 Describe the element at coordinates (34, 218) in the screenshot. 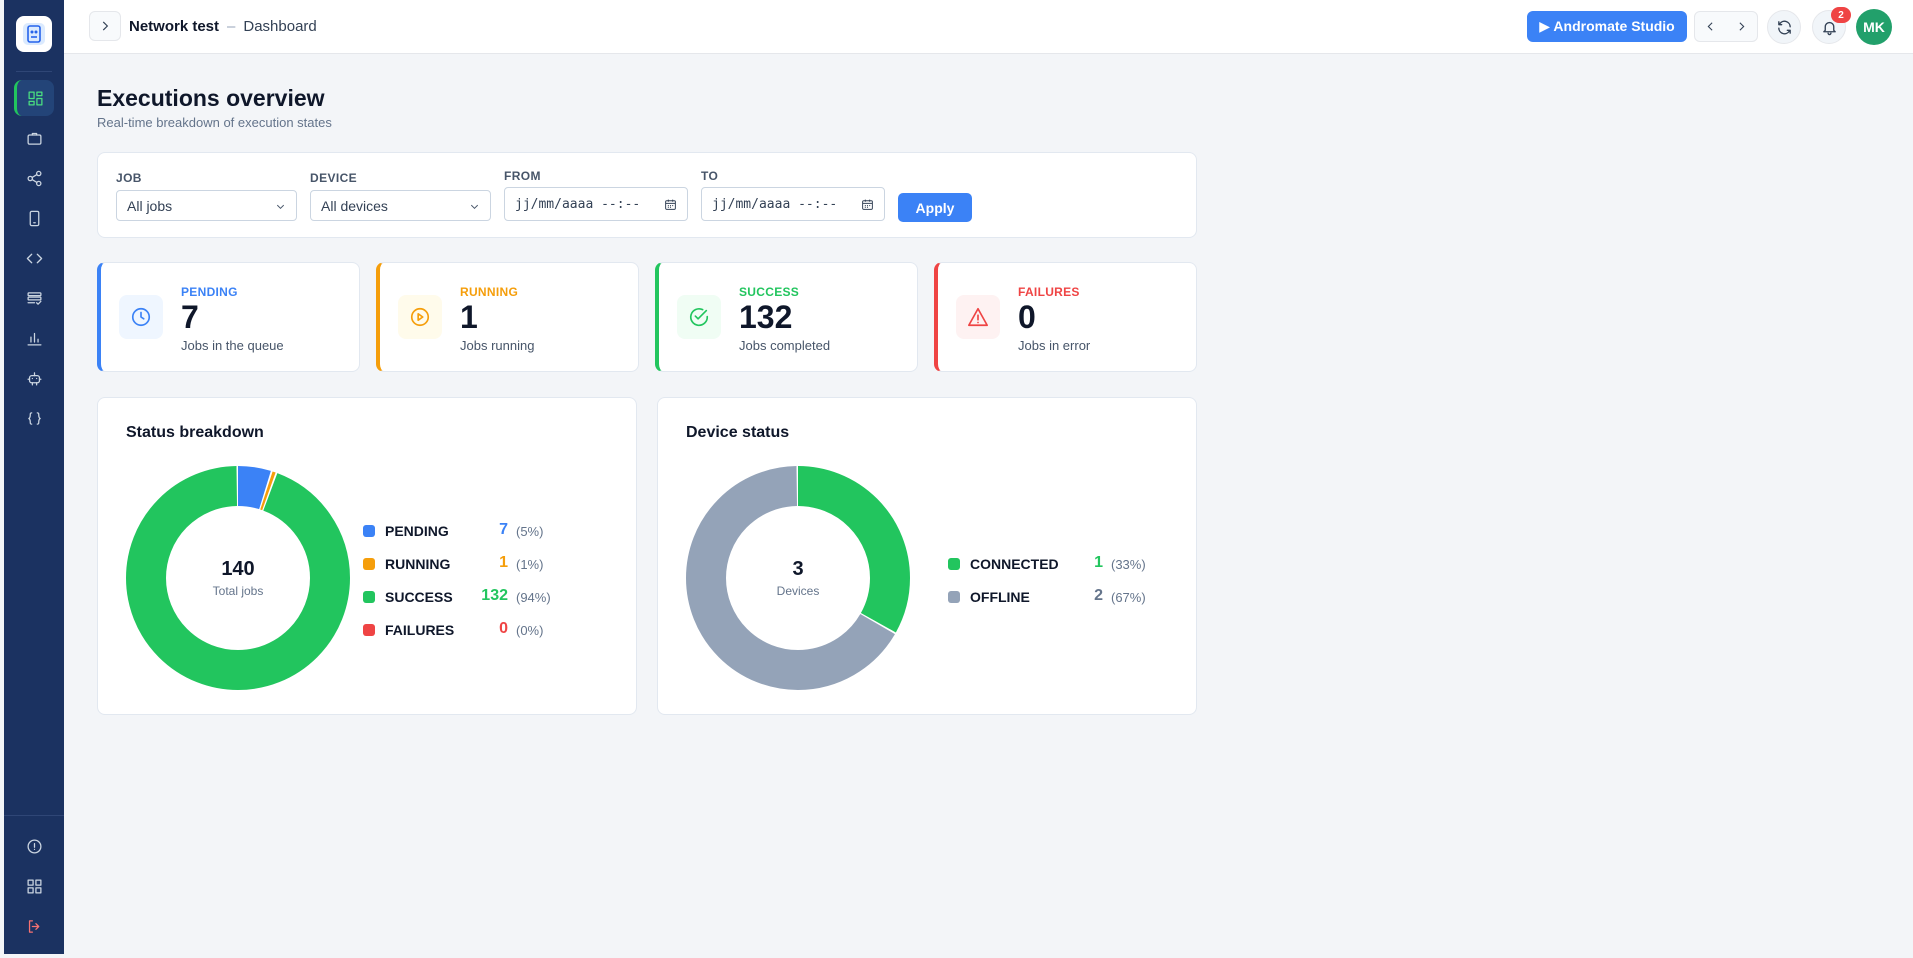

I see `sidebar-item-devices` at that location.